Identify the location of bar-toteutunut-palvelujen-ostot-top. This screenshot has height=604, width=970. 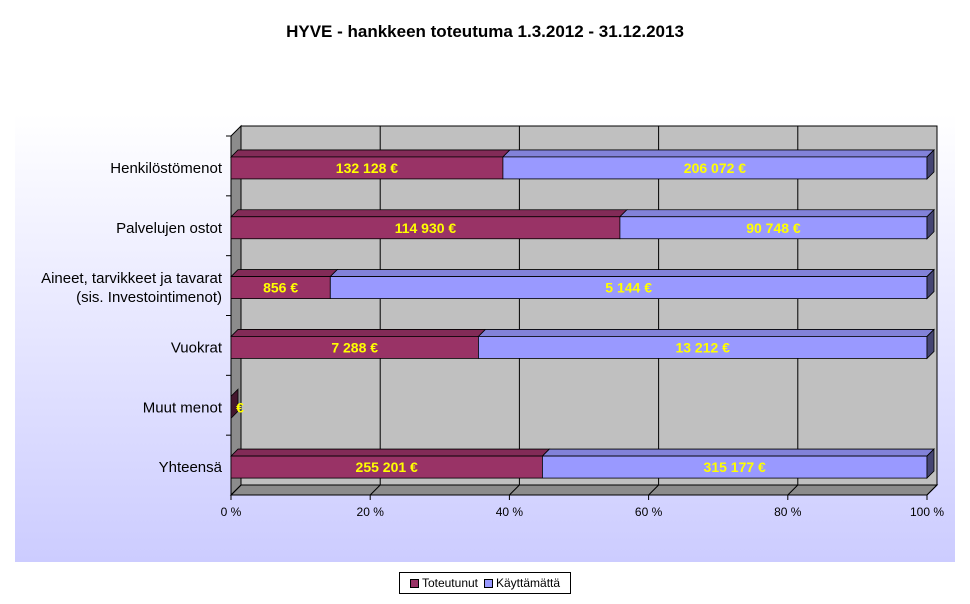
(429, 213).